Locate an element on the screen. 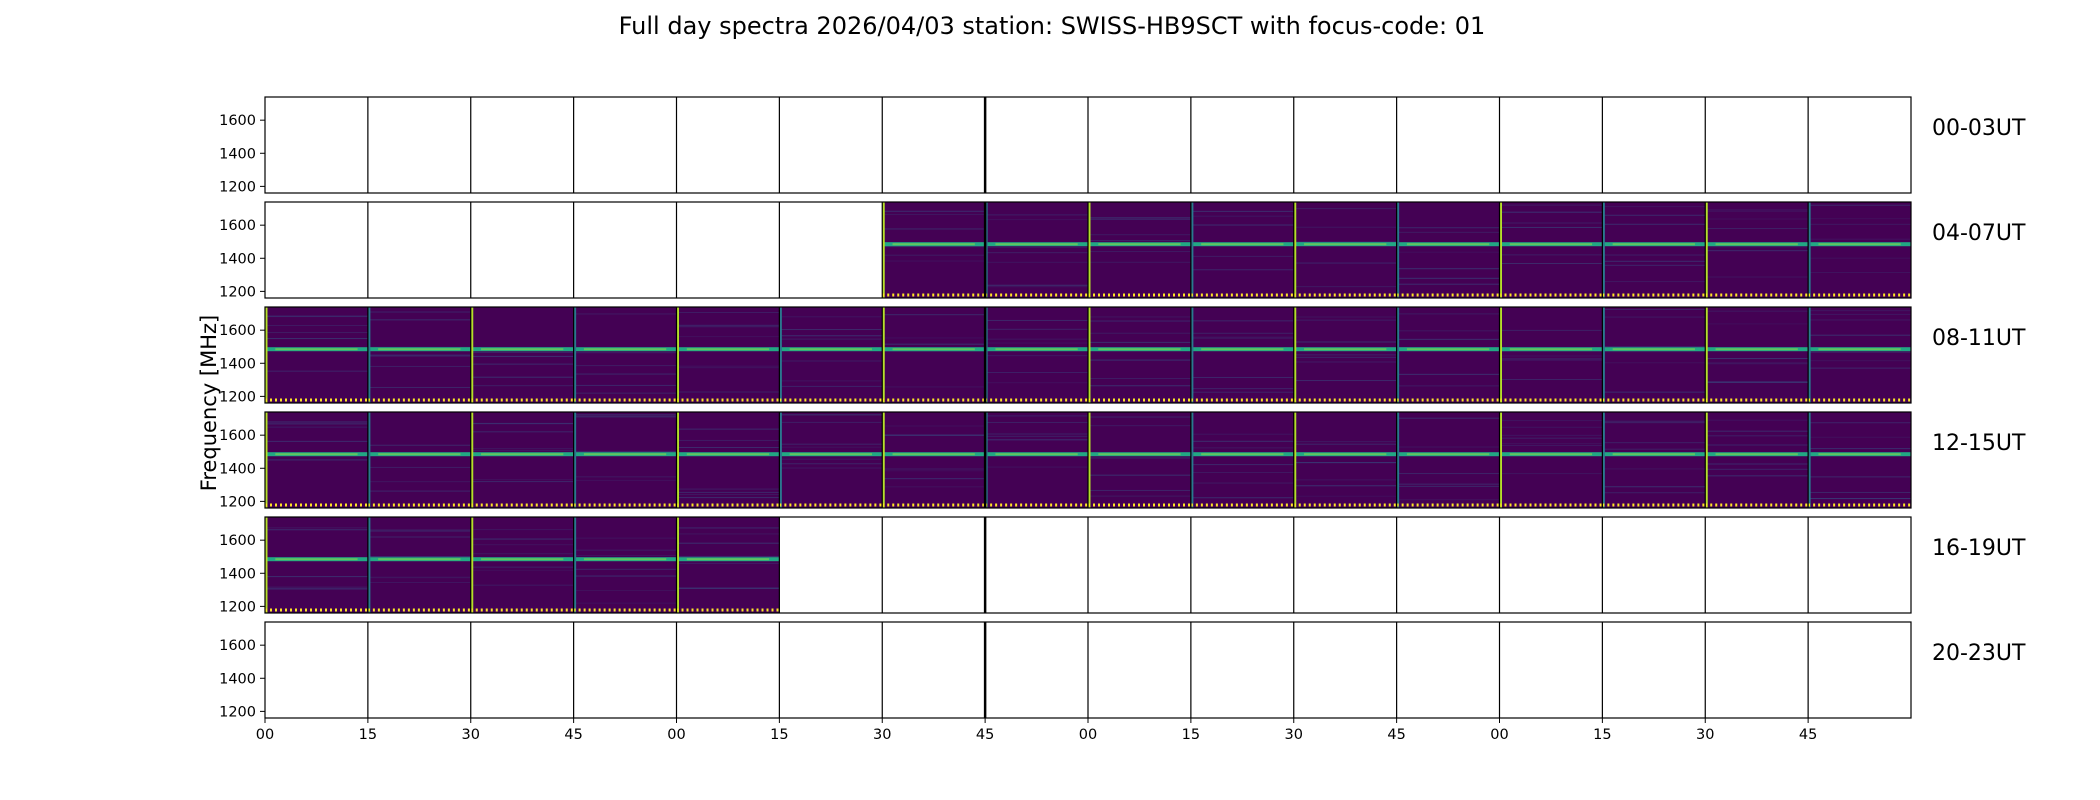  x-tick-label: 30 is located at coordinates (471, 735).